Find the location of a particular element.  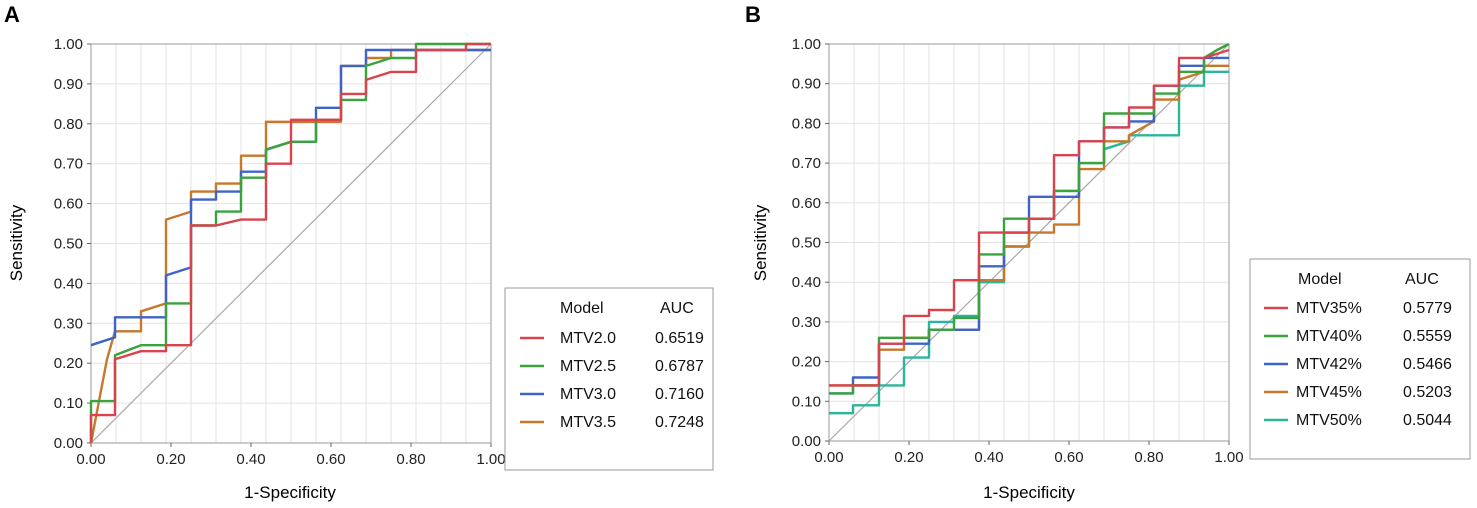

panel-b-y-axis-label: Sensitivity is located at coordinates (760, 242).